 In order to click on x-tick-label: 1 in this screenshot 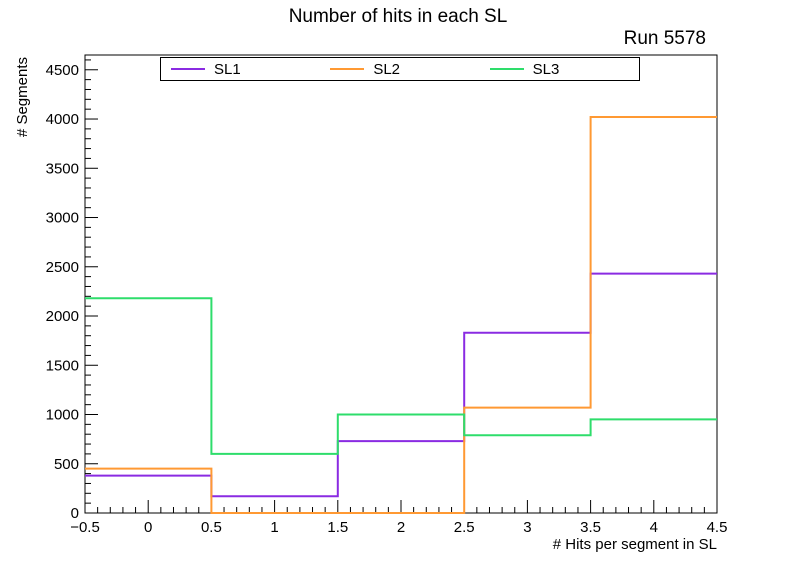, I will do `click(274, 527)`.